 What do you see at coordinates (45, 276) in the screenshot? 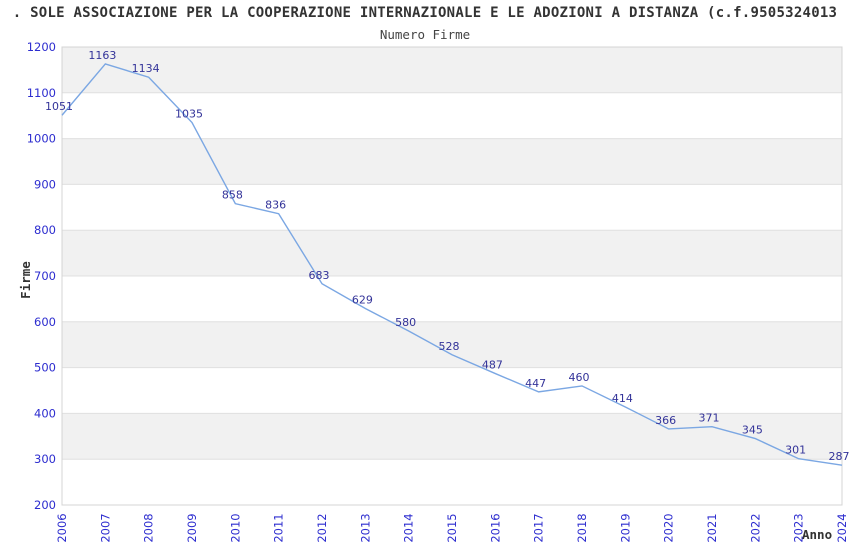
I see `y-tick-label: 700` at bounding box center [45, 276].